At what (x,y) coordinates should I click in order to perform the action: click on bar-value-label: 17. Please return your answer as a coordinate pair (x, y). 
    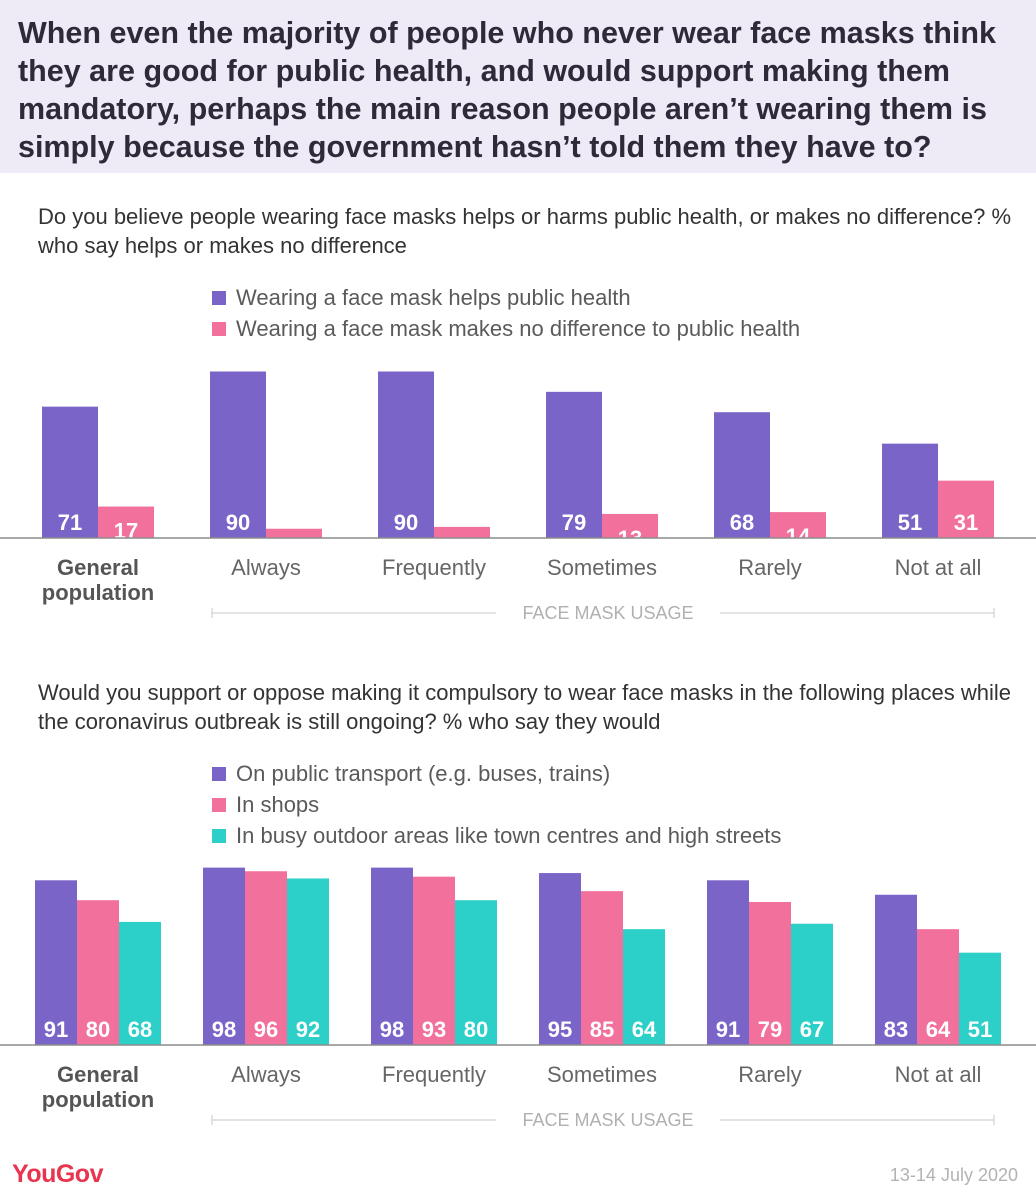
    Looking at the image, I should click on (126, 531).